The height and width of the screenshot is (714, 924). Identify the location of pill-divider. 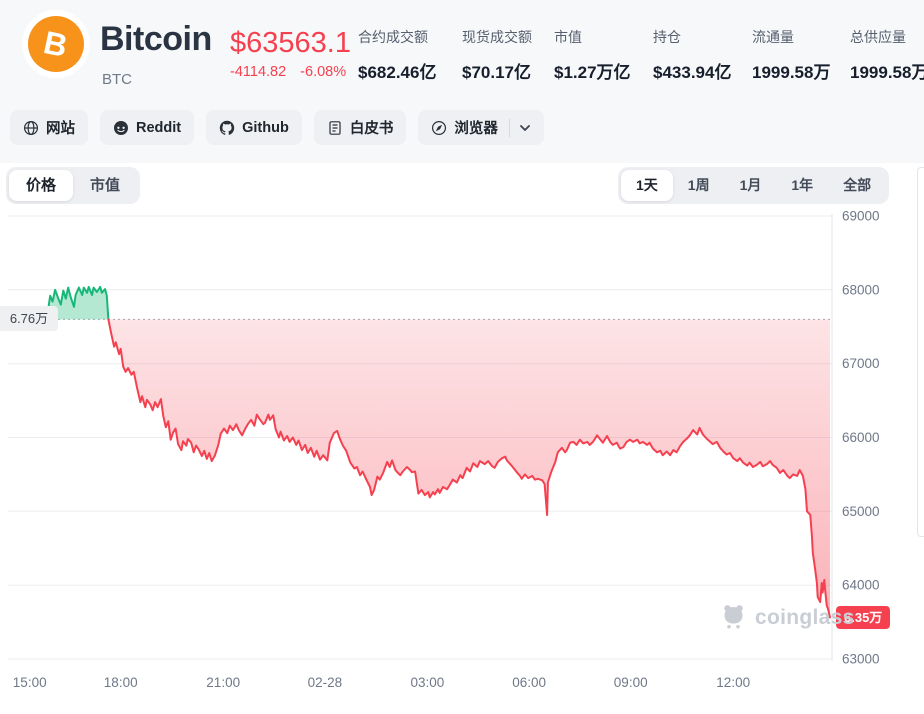
(509, 127).